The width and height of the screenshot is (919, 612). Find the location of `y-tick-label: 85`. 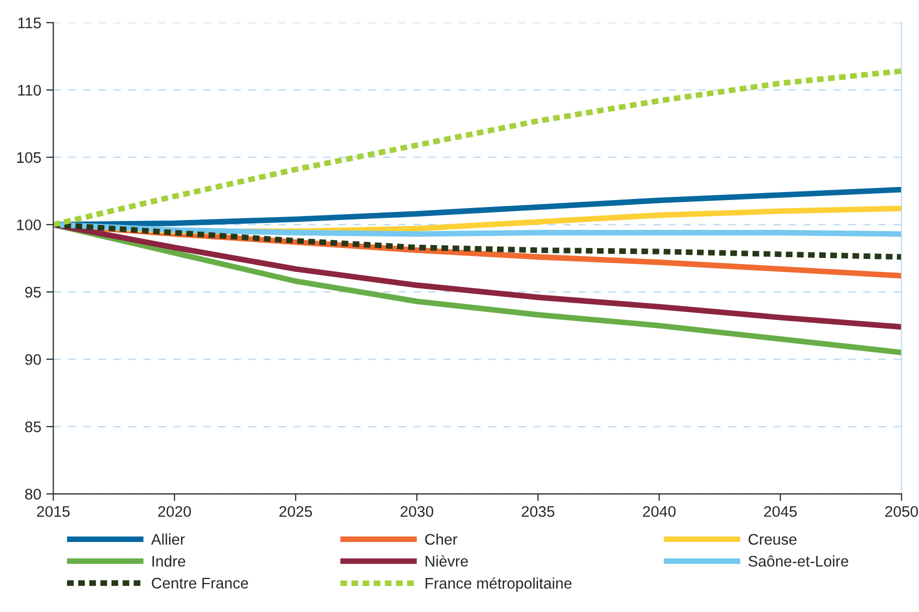

y-tick-label: 85 is located at coordinates (33, 426).